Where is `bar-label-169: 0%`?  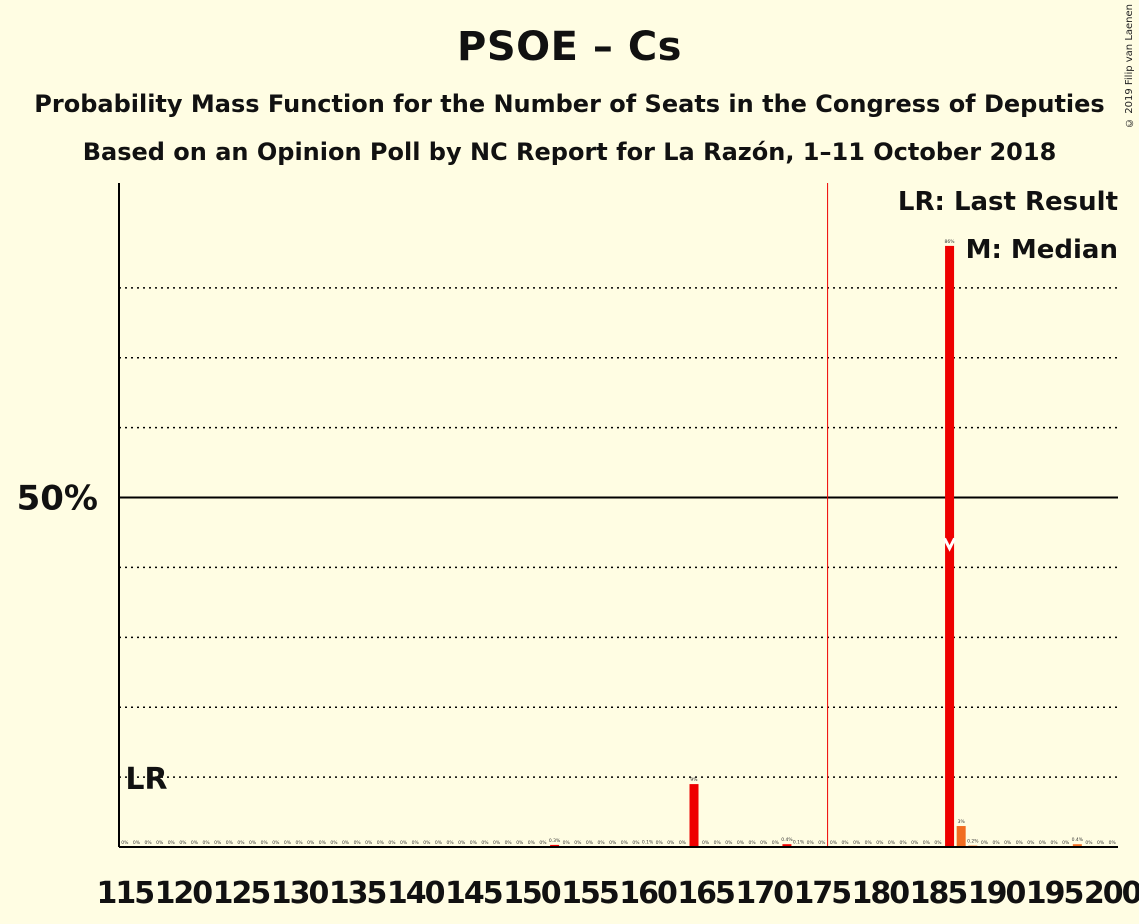 bar-label-169: 0% is located at coordinates (753, 843).